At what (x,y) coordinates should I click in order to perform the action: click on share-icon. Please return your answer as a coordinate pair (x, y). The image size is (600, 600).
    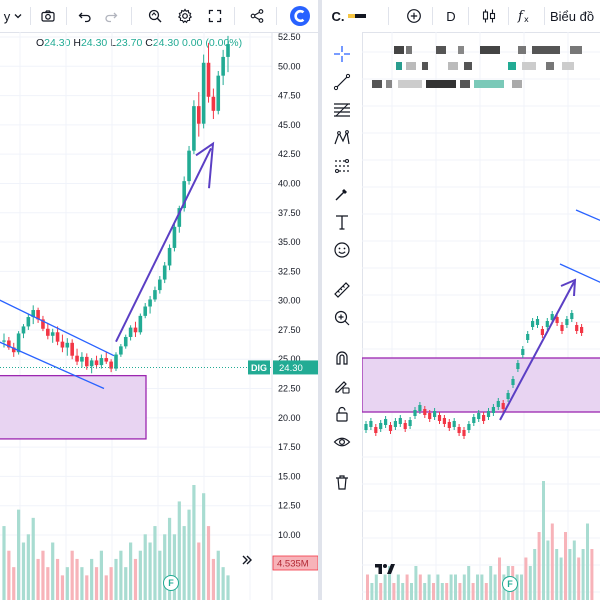
    Looking at the image, I should click on (257, 16).